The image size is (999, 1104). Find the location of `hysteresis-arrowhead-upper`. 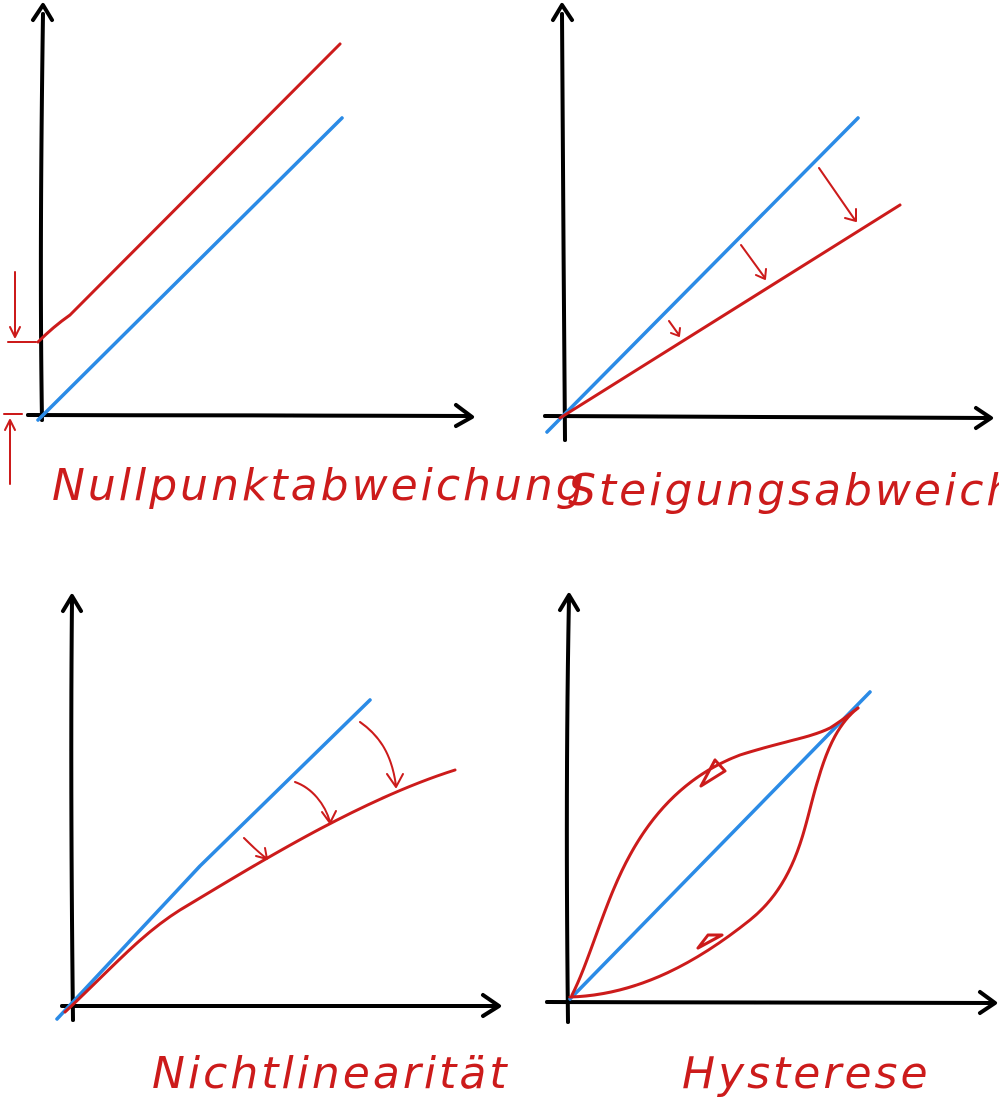

hysteresis-arrowhead-upper is located at coordinates (713, 773).